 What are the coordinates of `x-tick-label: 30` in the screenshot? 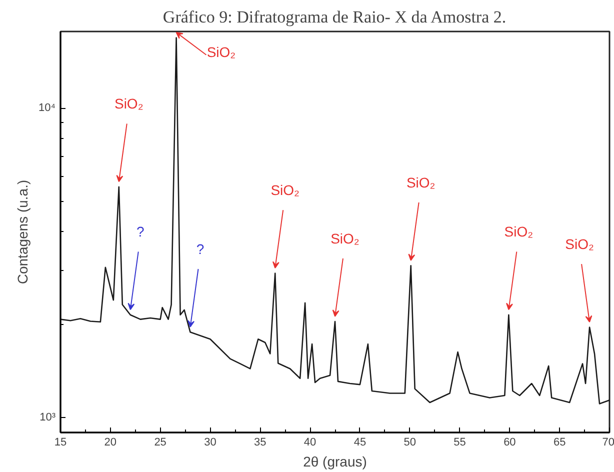 It's located at (210, 442).